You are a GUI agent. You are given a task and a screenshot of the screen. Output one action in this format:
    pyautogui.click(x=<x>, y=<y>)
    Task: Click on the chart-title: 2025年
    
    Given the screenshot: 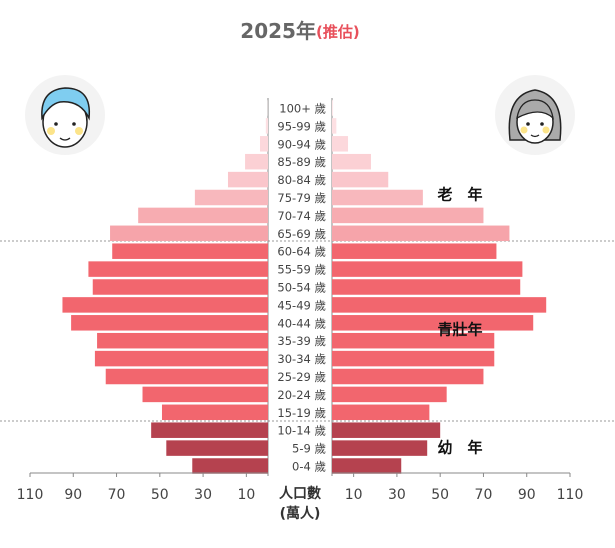 What is the action you would take?
    pyautogui.click(x=278, y=31)
    